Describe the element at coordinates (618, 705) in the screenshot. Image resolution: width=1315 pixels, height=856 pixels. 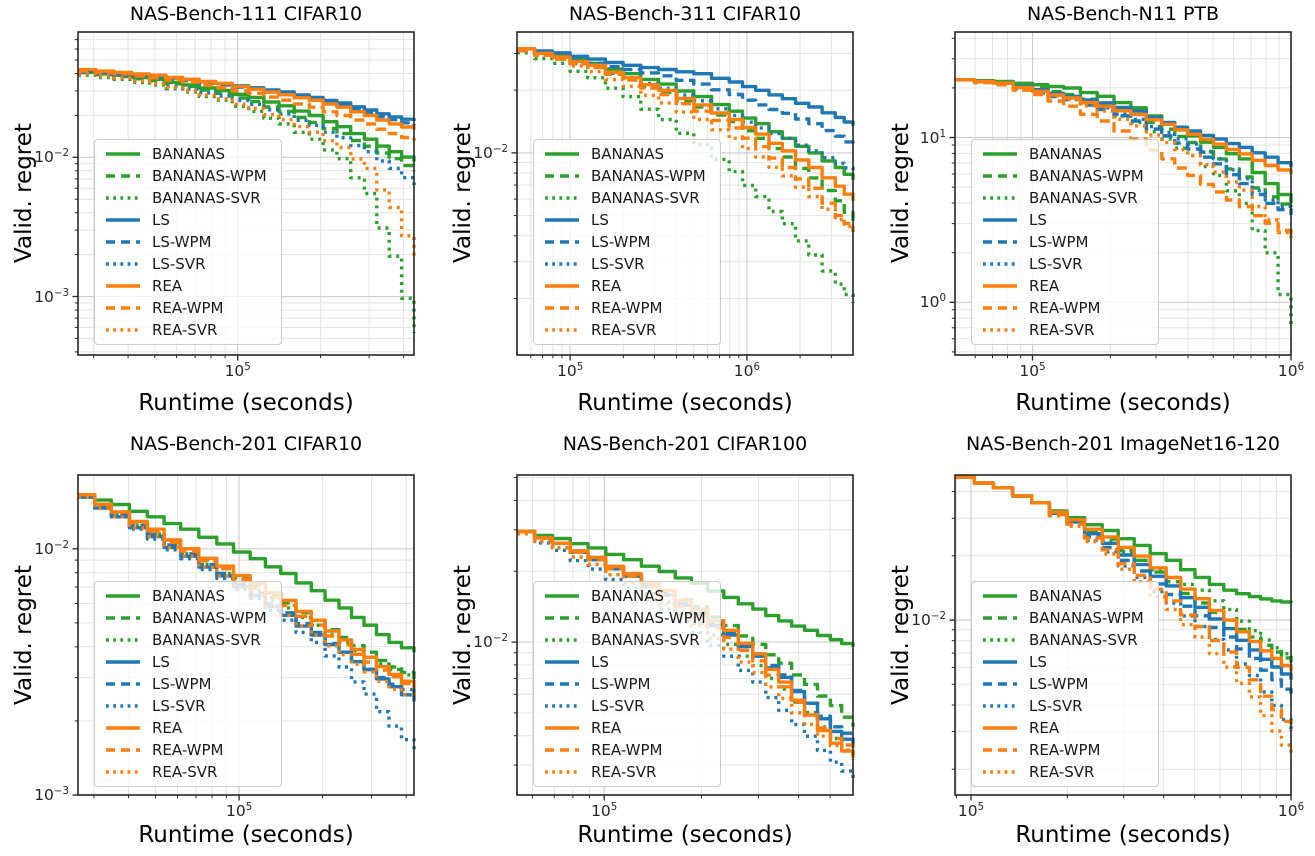
I see `legend-entry-label: LS-SVR` at that location.